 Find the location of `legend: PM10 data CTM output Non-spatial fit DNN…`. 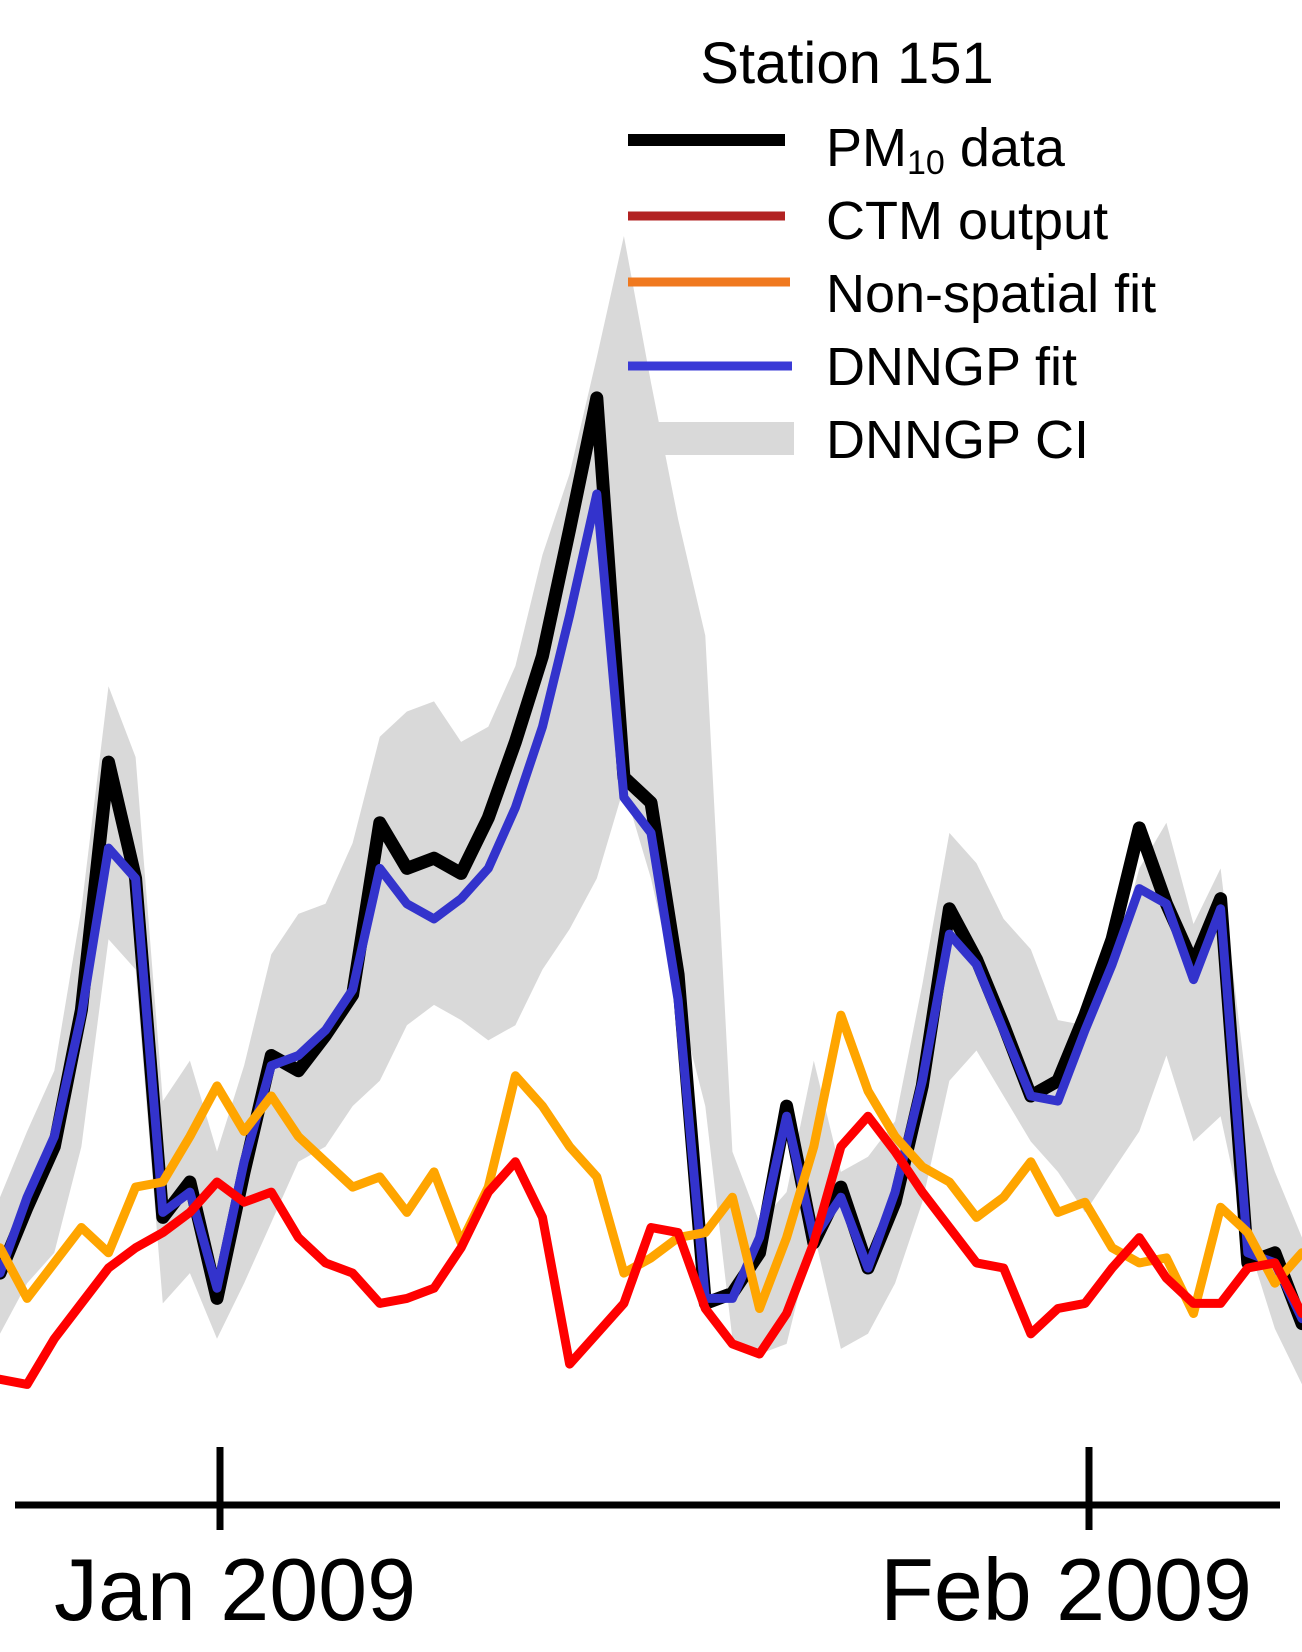

legend: PM10 data CTM output Non-spatial fit DNN… is located at coordinates (891, 294).